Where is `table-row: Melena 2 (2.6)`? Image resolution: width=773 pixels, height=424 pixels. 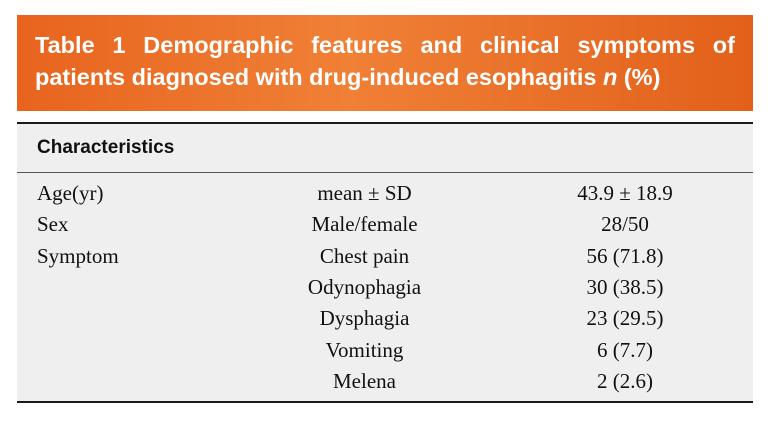
table-row: Melena 2 (2.6) is located at coordinates (385, 381).